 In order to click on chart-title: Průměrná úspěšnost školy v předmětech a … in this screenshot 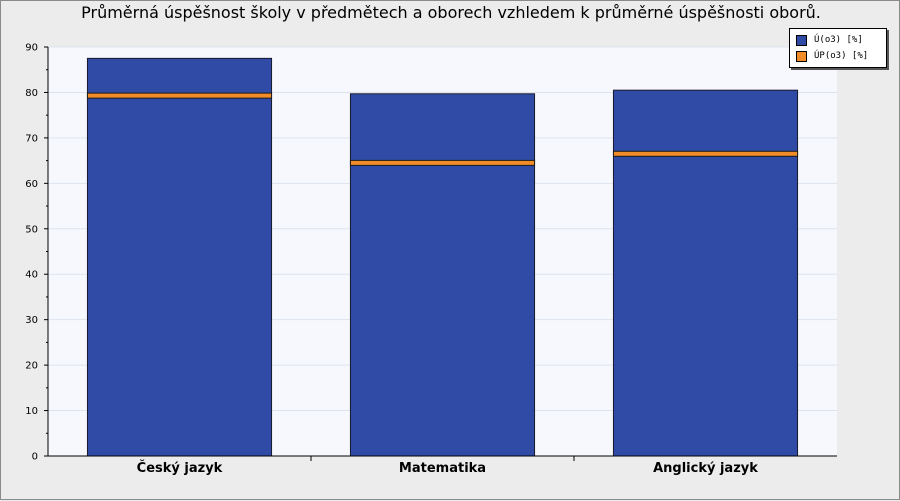, I will do `click(451, 12)`.